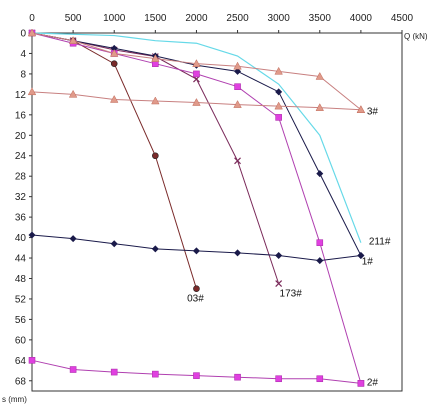 This screenshot has height=405, width=437. Describe the element at coordinates (14, 399) in the screenshot. I see `y-axis-title: s (mm)` at that location.